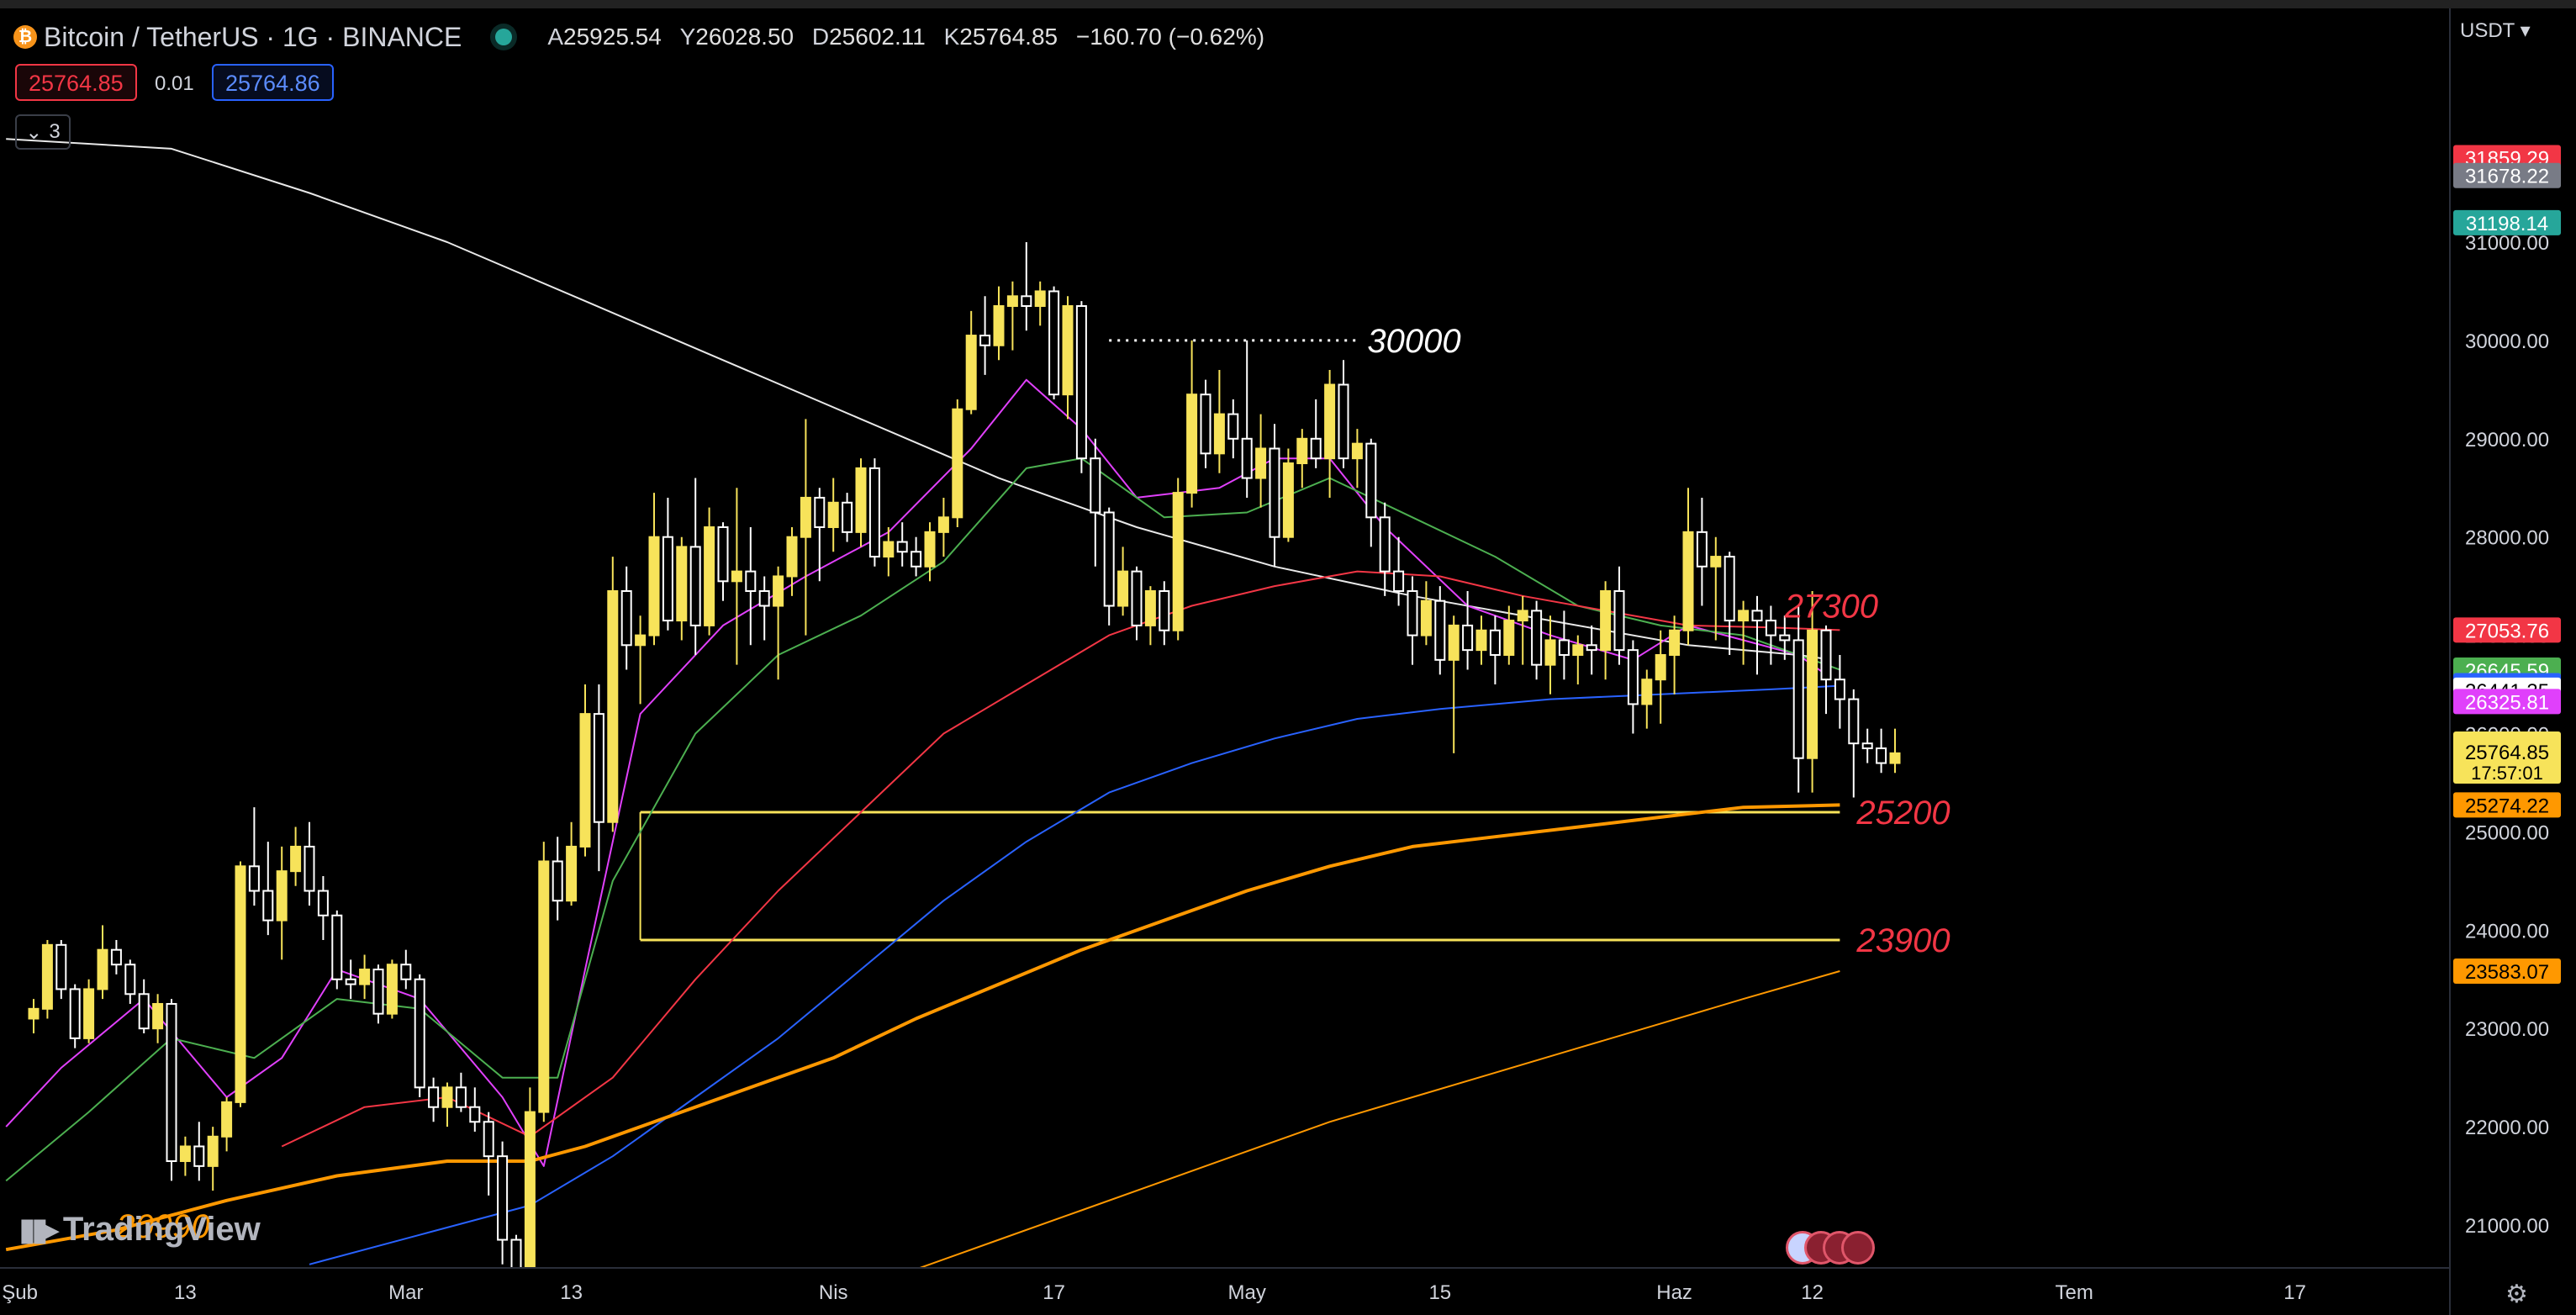 Image resolution: width=2576 pixels, height=1315 pixels. I want to click on price-axis-label: 26325.81, so click(2507, 702).